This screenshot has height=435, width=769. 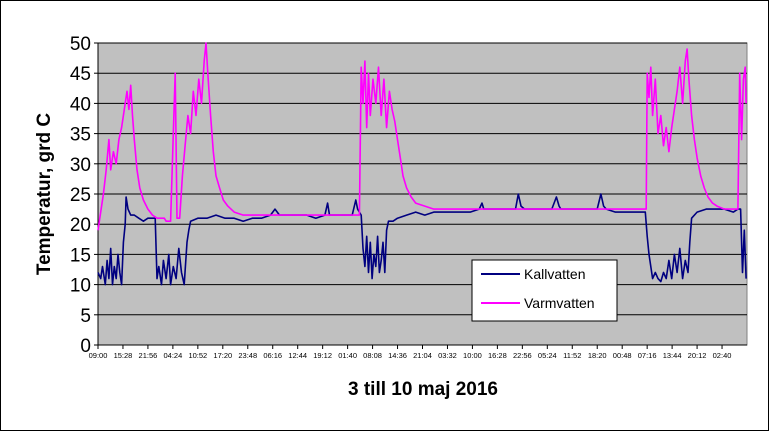 What do you see at coordinates (472, 355) in the screenshot?
I see `x-tick-label: 10:00` at bounding box center [472, 355].